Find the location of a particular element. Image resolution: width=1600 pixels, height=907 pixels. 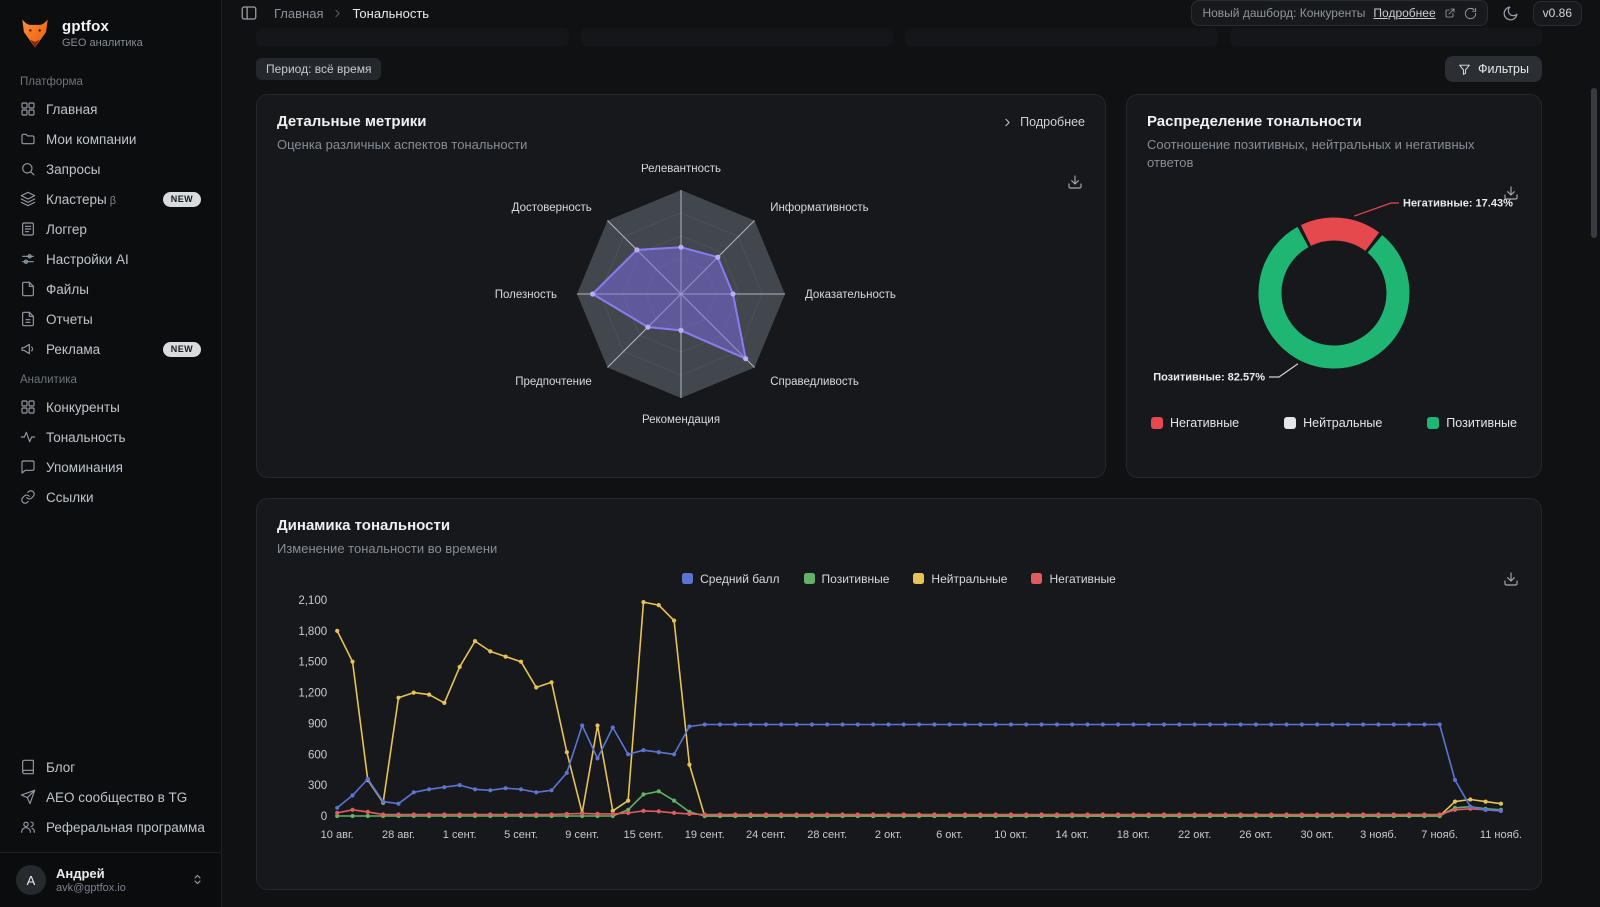

user-menu: А Андрей avk@gptfox.io is located at coordinates (110, 879).